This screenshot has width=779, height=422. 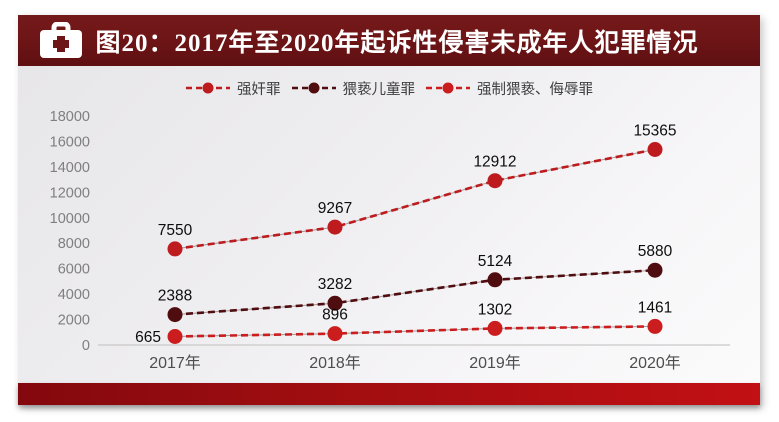 I want to click on legend-item-child-molestation: 猥亵儿童罪, so click(x=353, y=88).